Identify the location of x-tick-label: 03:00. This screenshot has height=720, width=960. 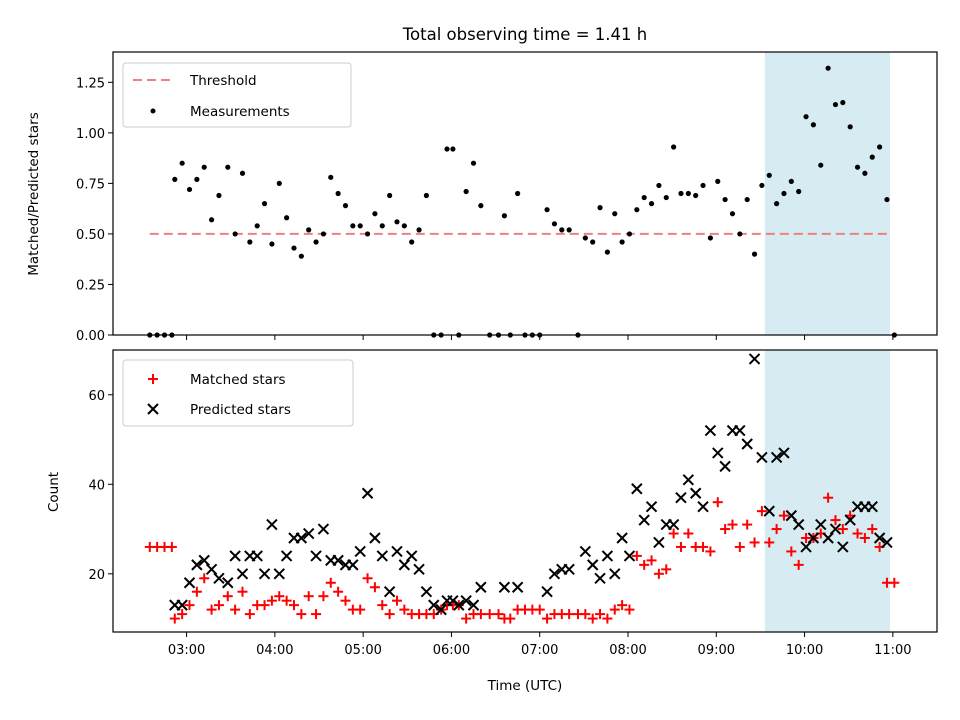
(186, 650).